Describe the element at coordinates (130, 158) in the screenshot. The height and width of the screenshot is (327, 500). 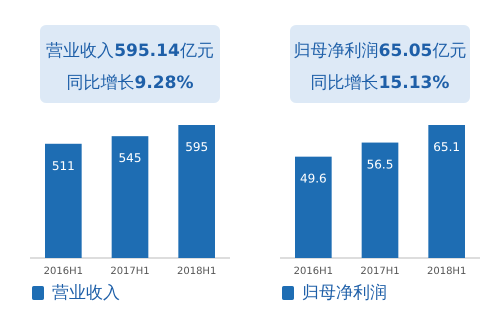
I see `data-label: 545` at that location.